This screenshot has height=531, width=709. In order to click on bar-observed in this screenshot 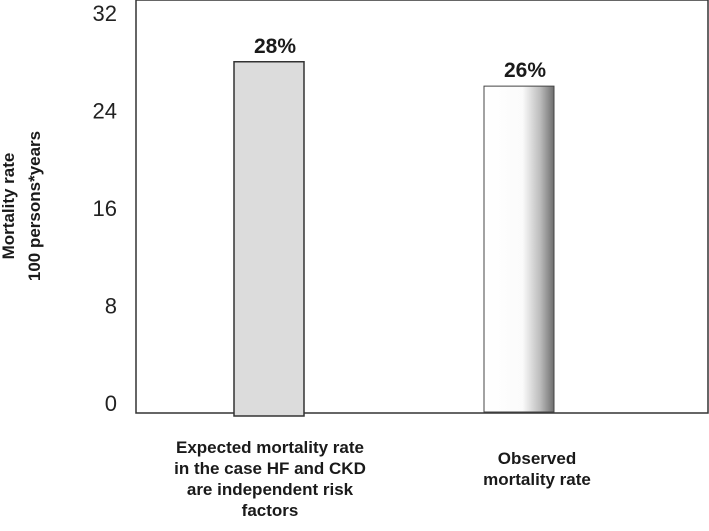, I will do `click(519, 249)`.